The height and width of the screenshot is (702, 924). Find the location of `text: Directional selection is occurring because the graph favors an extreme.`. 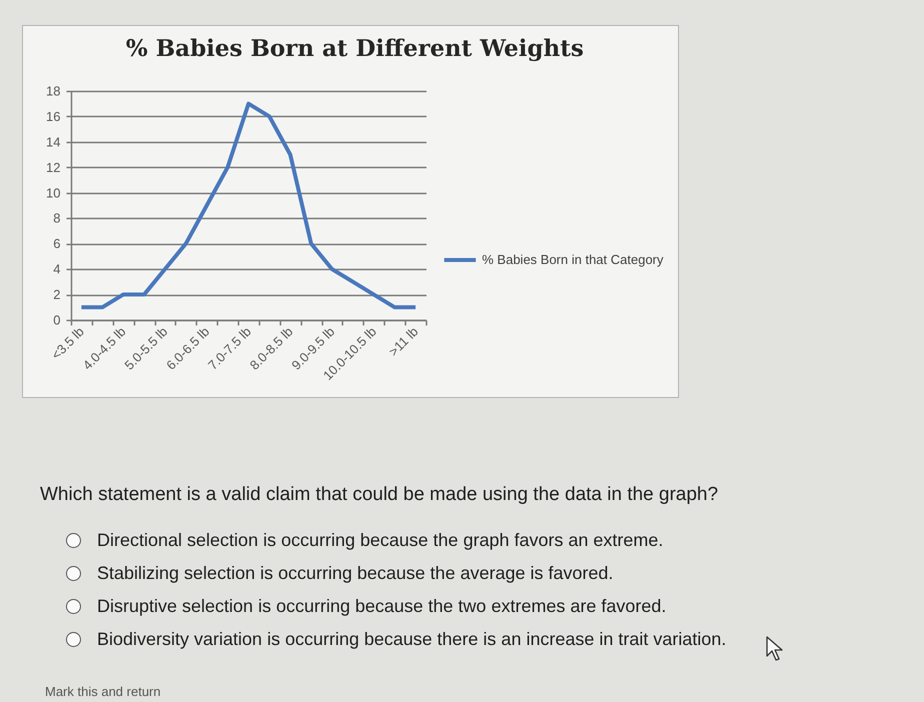

text: Directional selection is occurring because the graph favors an extreme. is located at coordinates (380, 540).